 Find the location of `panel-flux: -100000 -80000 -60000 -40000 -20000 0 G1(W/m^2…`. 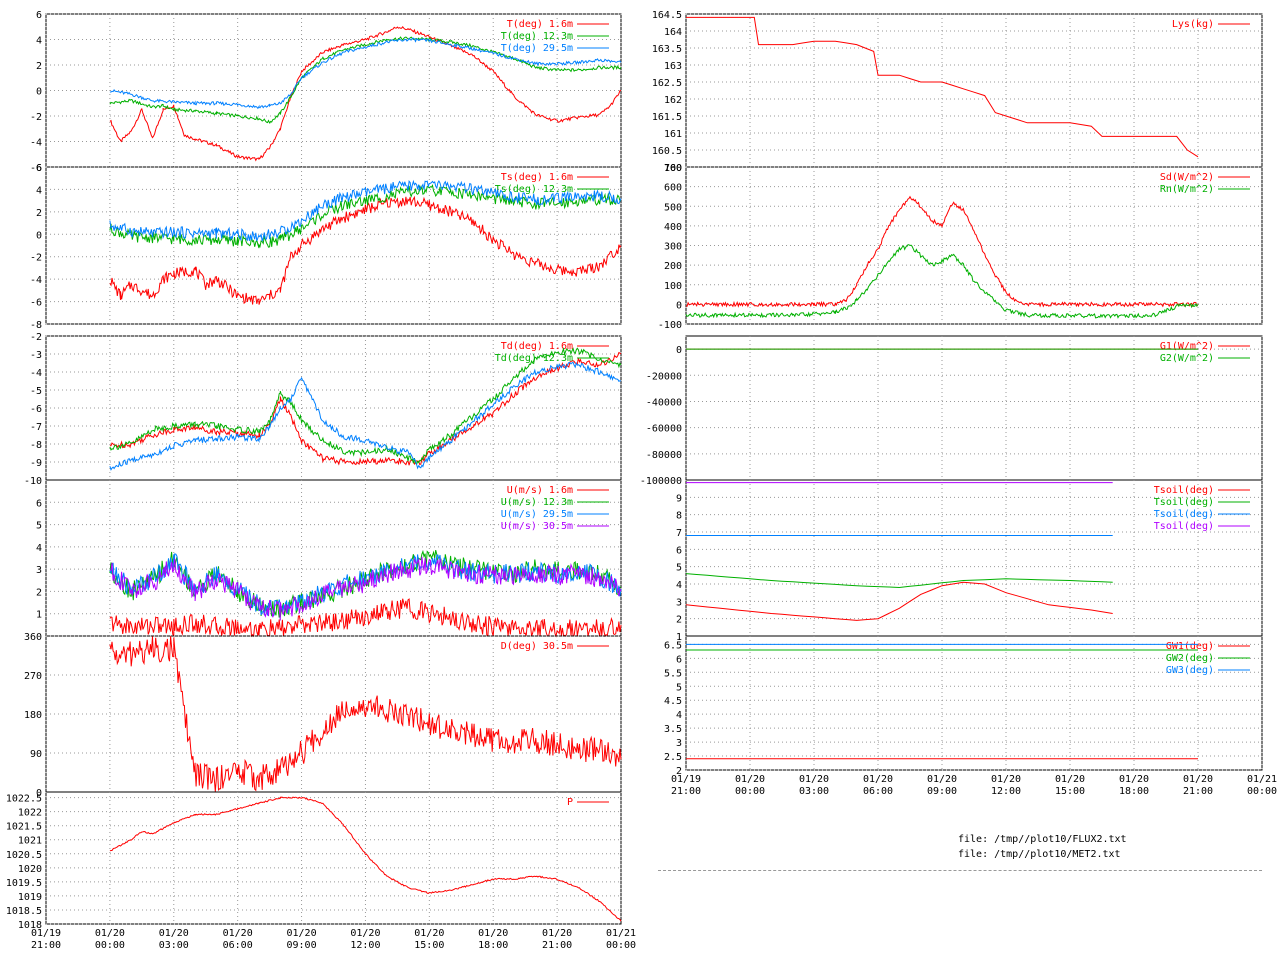

panel-flux: -100000 -80000 -60000 -40000 -20000 0 G1(W/m^2… is located at coordinates (951, 411).